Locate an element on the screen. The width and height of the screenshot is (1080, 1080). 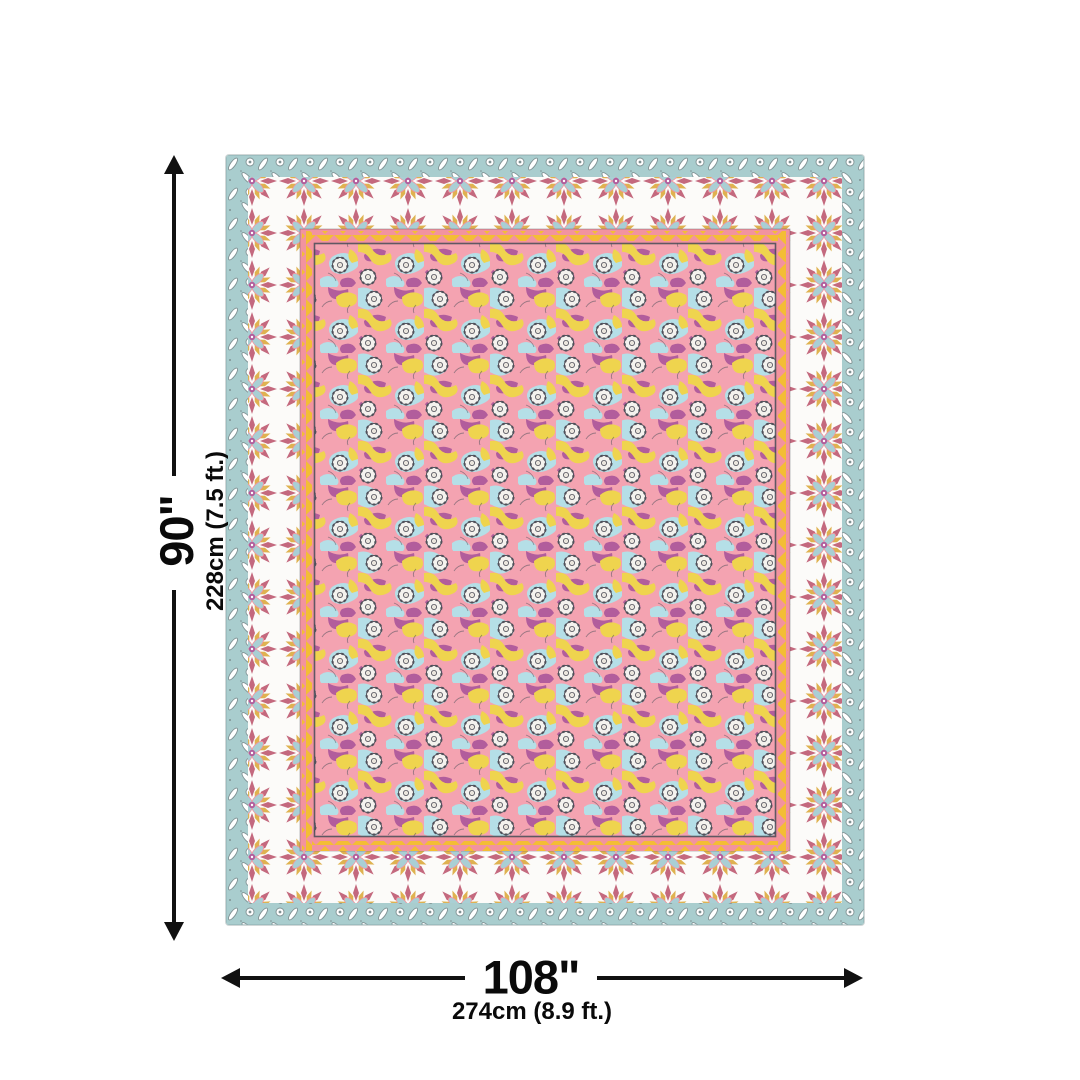
arrowhead-up-icon is located at coordinates (174, 164).